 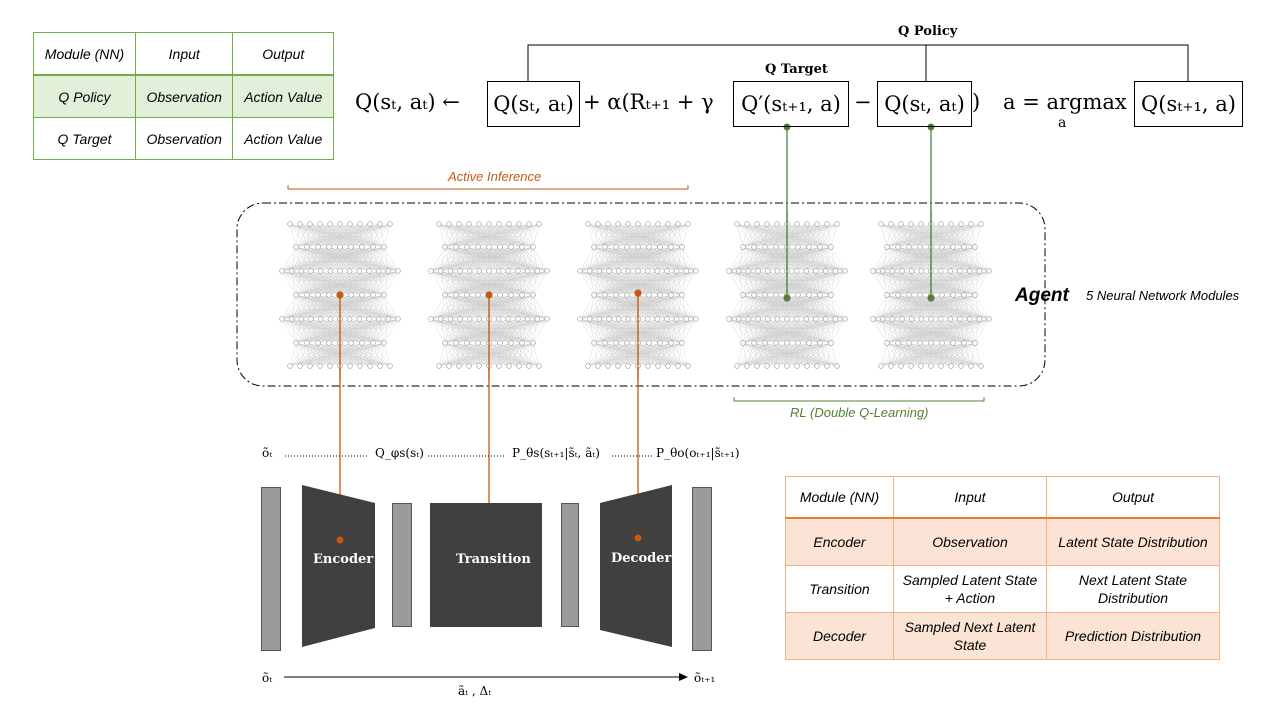 I want to click on rl-label: RL (Double Q-Learning), so click(x=859, y=412).